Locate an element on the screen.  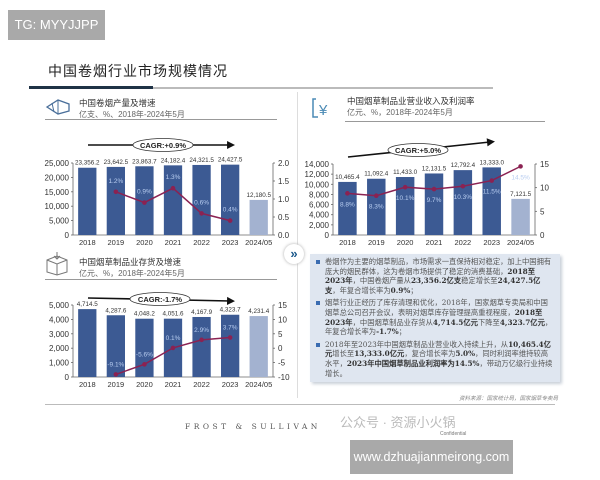
growth-value-label: 1.3% is located at coordinates (173, 177).